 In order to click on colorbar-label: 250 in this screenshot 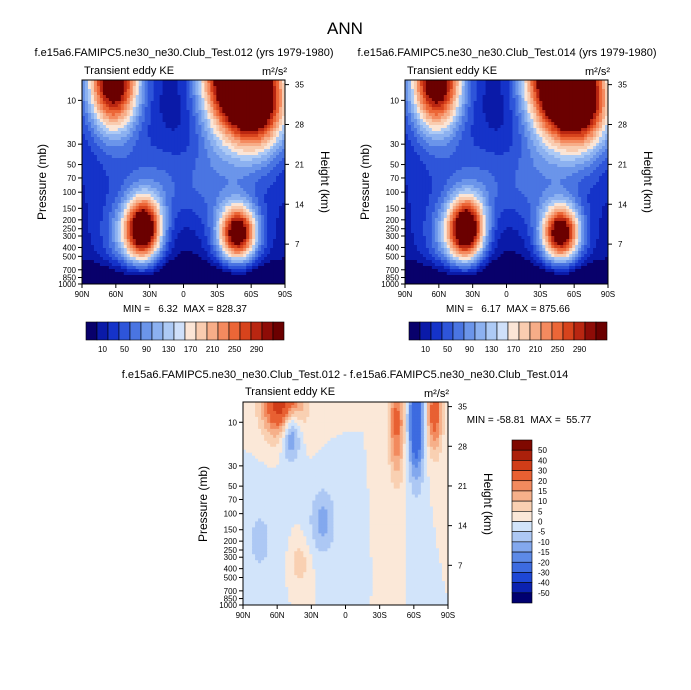, I will do `click(235, 349)`.